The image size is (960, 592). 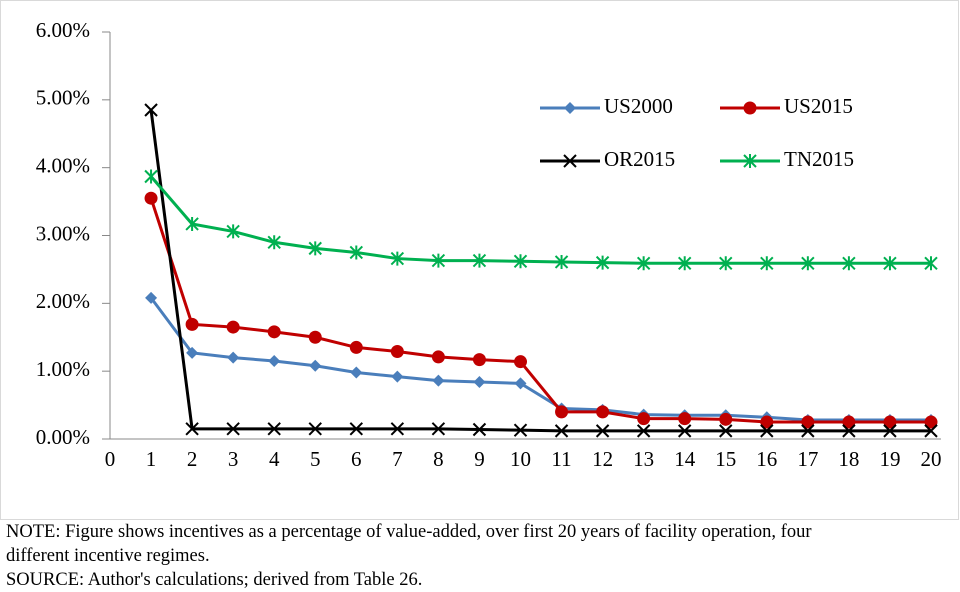 I want to click on x-tick-label: 14, so click(x=685, y=459).